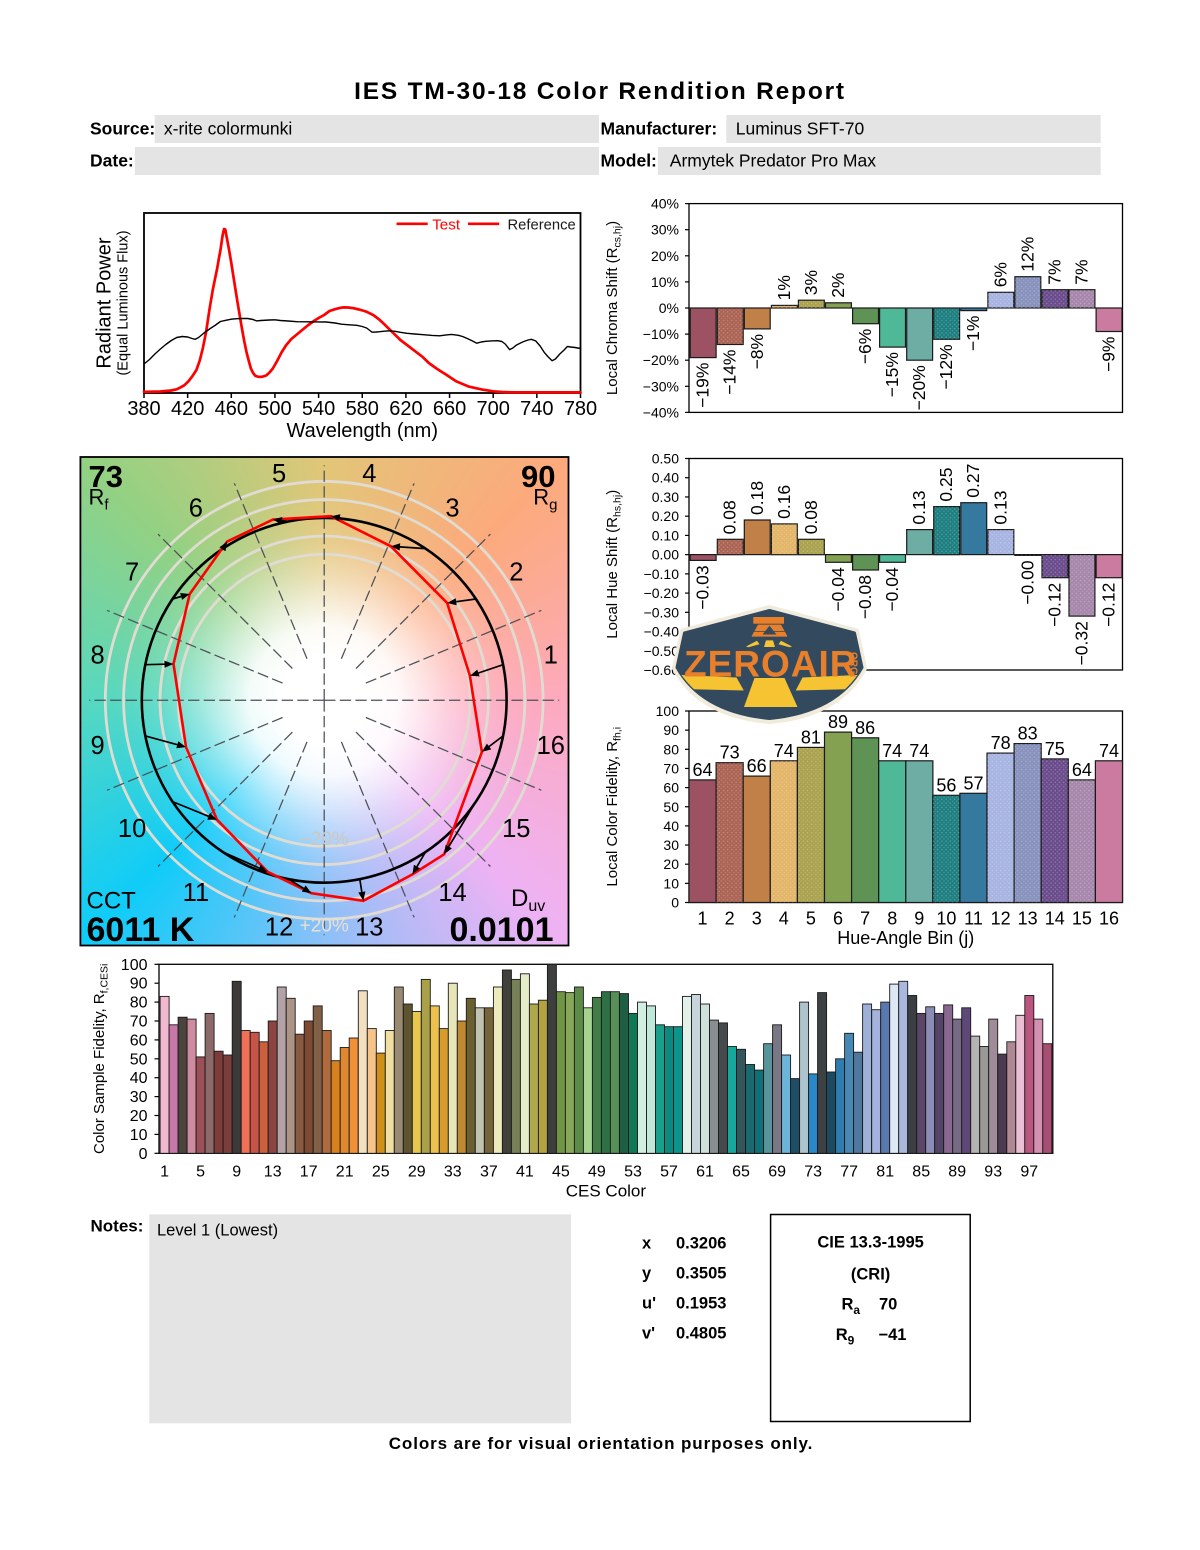 The height and width of the screenshot is (1550, 1200). Describe the element at coordinates (1001, 919) in the screenshot. I see `svg-text: 12` at that location.